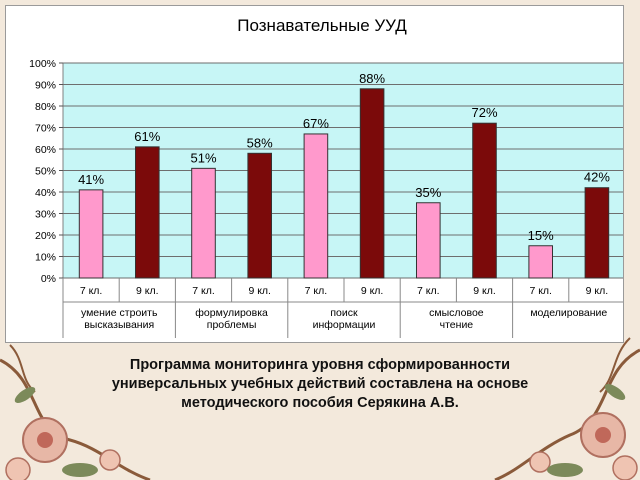  Describe the element at coordinates (45, 150) in the screenshot. I see `y-tick-label: 60%` at that location.